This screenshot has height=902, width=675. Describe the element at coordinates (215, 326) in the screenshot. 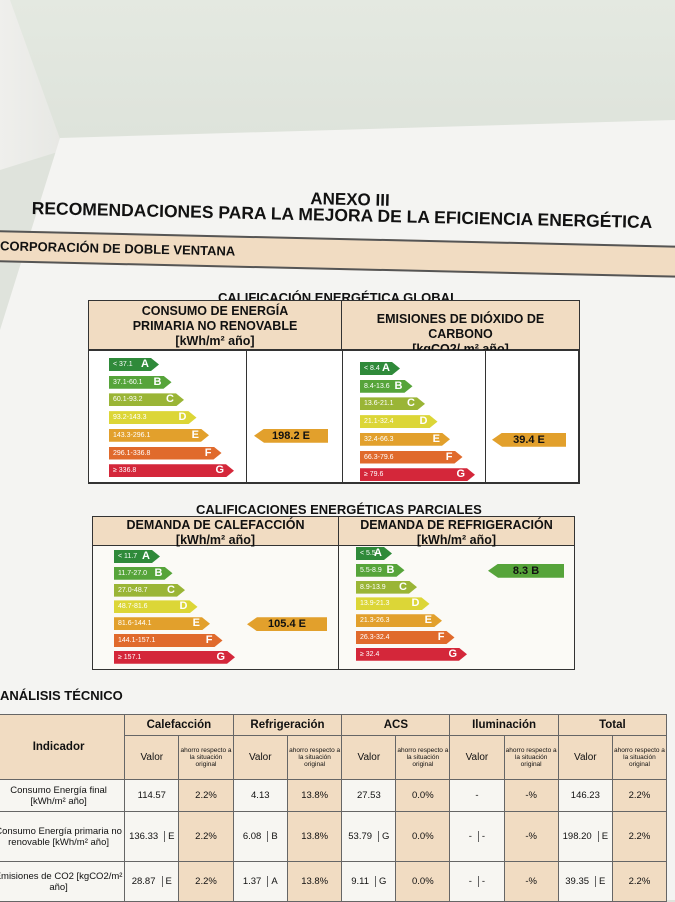

I see `consumo-title-line2: PRIMARIA NO RENOVABLE` at that location.